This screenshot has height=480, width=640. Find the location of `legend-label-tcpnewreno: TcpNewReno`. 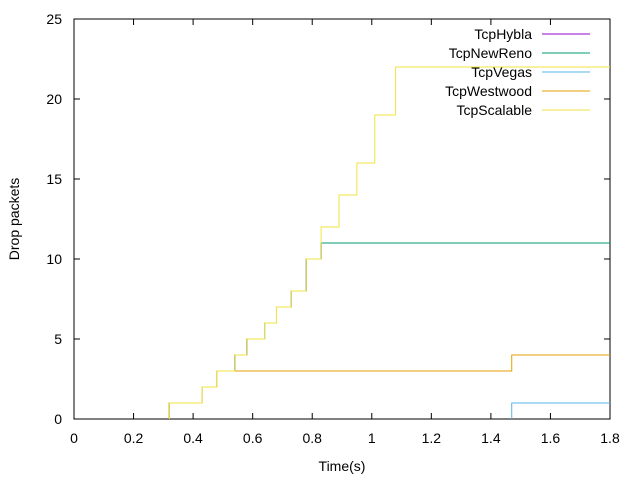

legend-label-tcpnewreno: TcpNewReno is located at coordinates (490, 53).